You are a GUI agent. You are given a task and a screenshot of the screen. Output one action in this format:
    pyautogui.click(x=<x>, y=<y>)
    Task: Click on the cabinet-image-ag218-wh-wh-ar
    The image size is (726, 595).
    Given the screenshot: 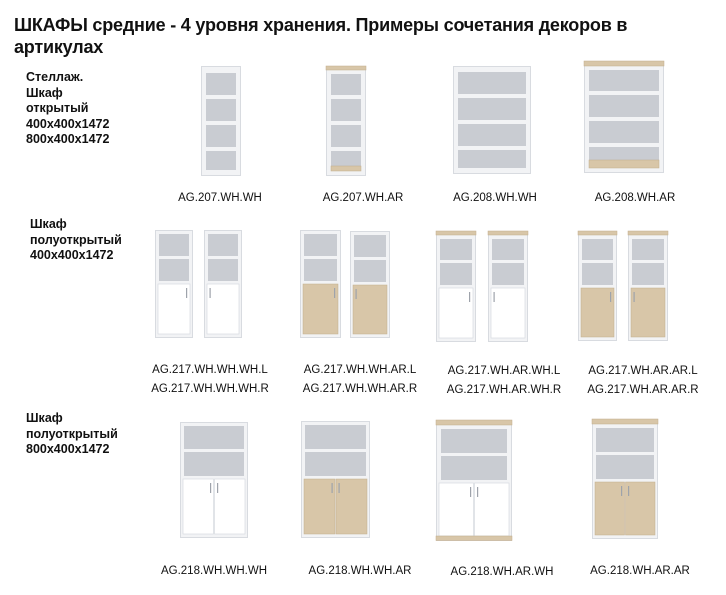 What is the action you would take?
    pyautogui.click(x=335, y=479)
    